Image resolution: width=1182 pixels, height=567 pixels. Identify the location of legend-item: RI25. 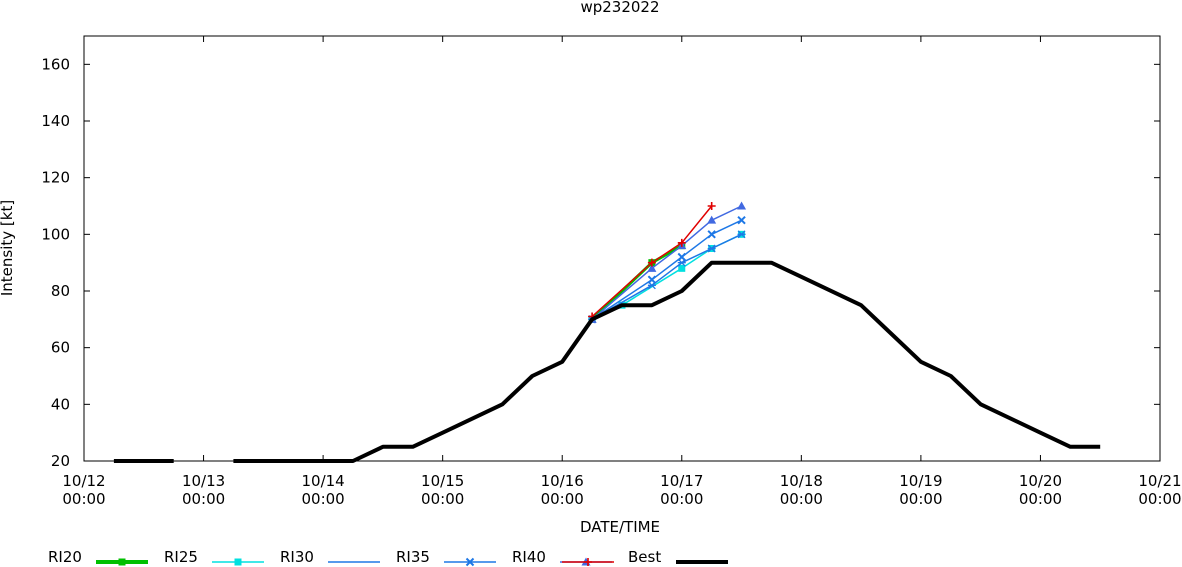
(214, 557).